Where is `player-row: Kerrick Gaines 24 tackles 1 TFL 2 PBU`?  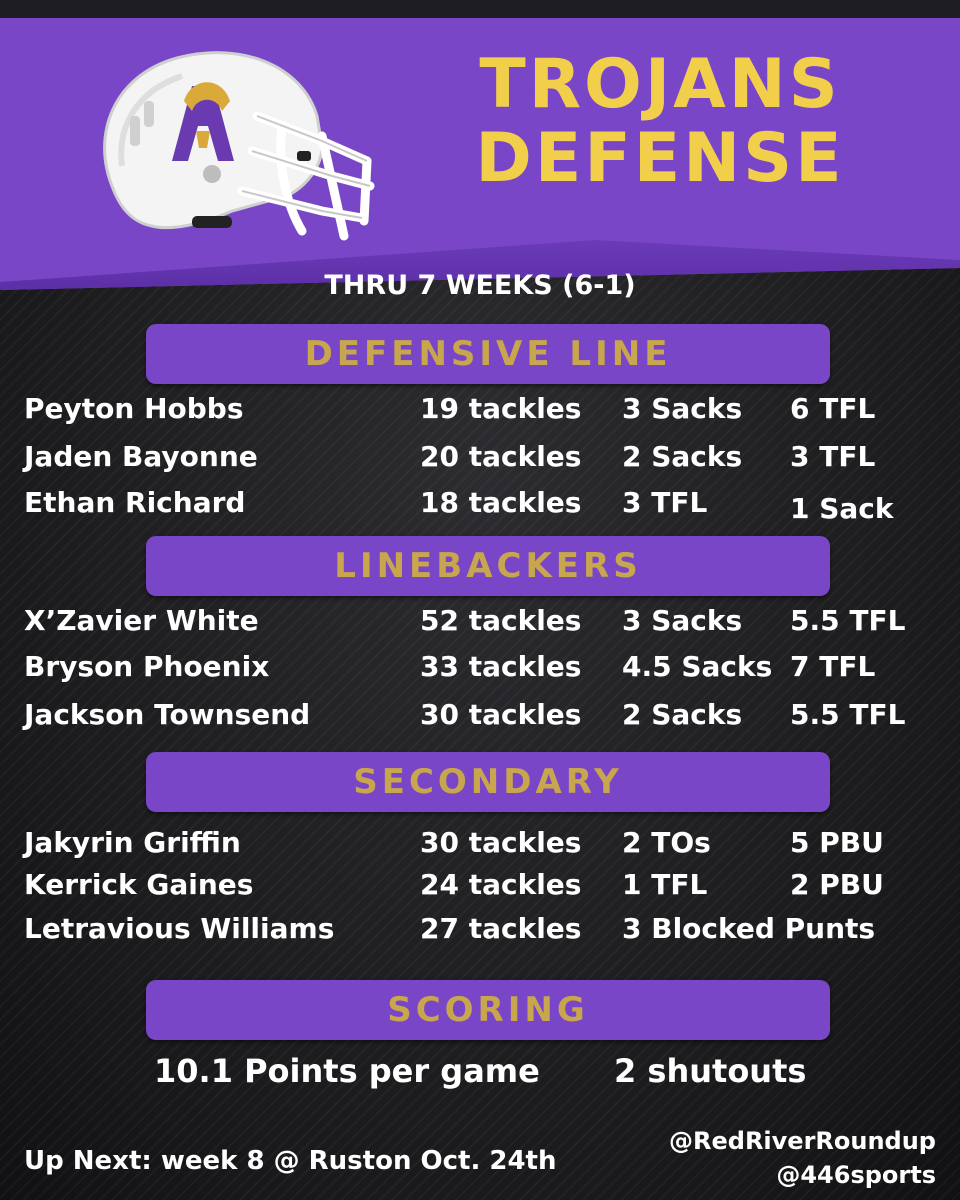
player-row: Kerrick Gaines 24 tackles 1 TFL 2 PBU is located at coordinates (480, 890).